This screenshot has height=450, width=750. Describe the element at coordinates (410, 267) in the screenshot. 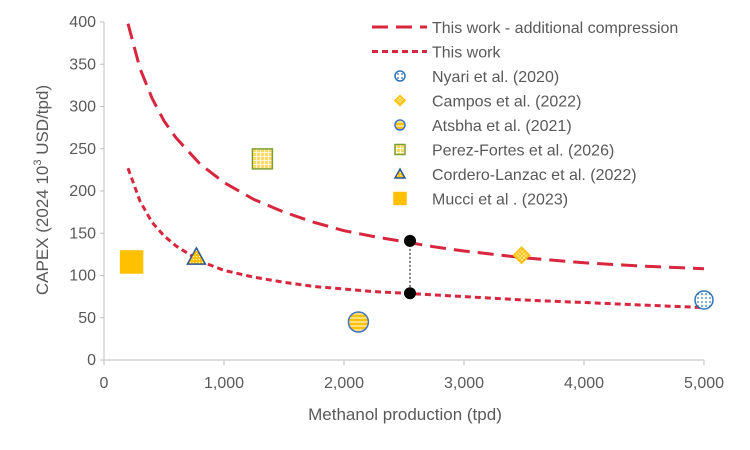

I see `connector` at that location.